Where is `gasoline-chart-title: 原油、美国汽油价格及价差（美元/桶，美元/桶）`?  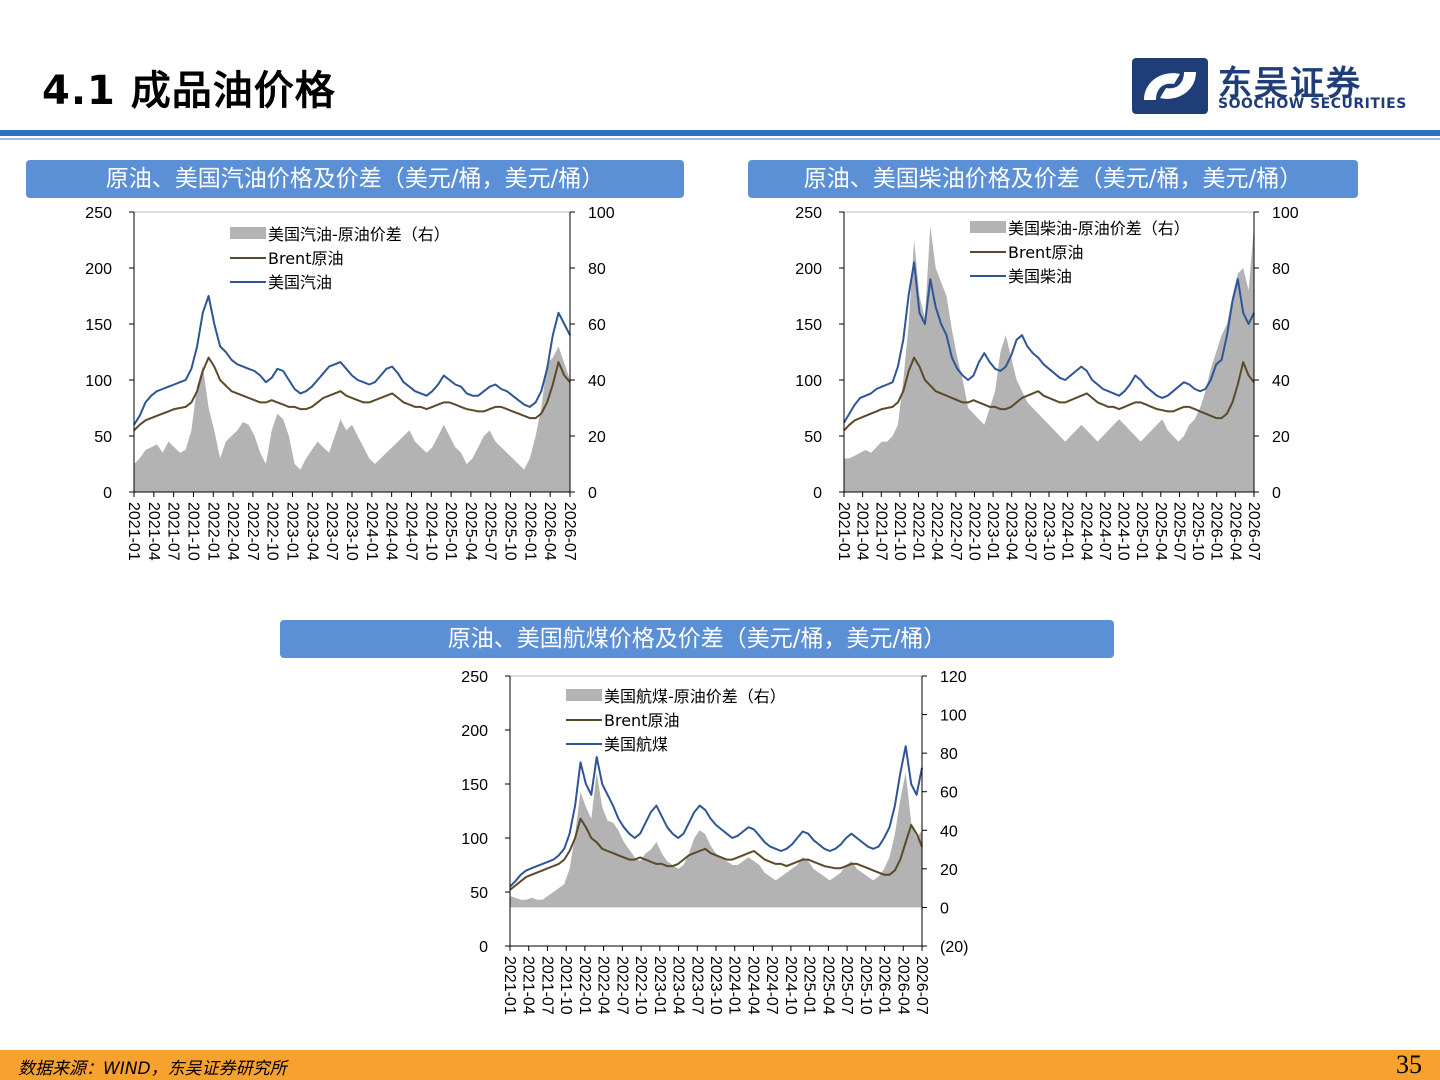
gasoline-chart-title: 原油、美国汽油价格及价差（美元/桶，美元/桶） is located at coordinates (355, 179).